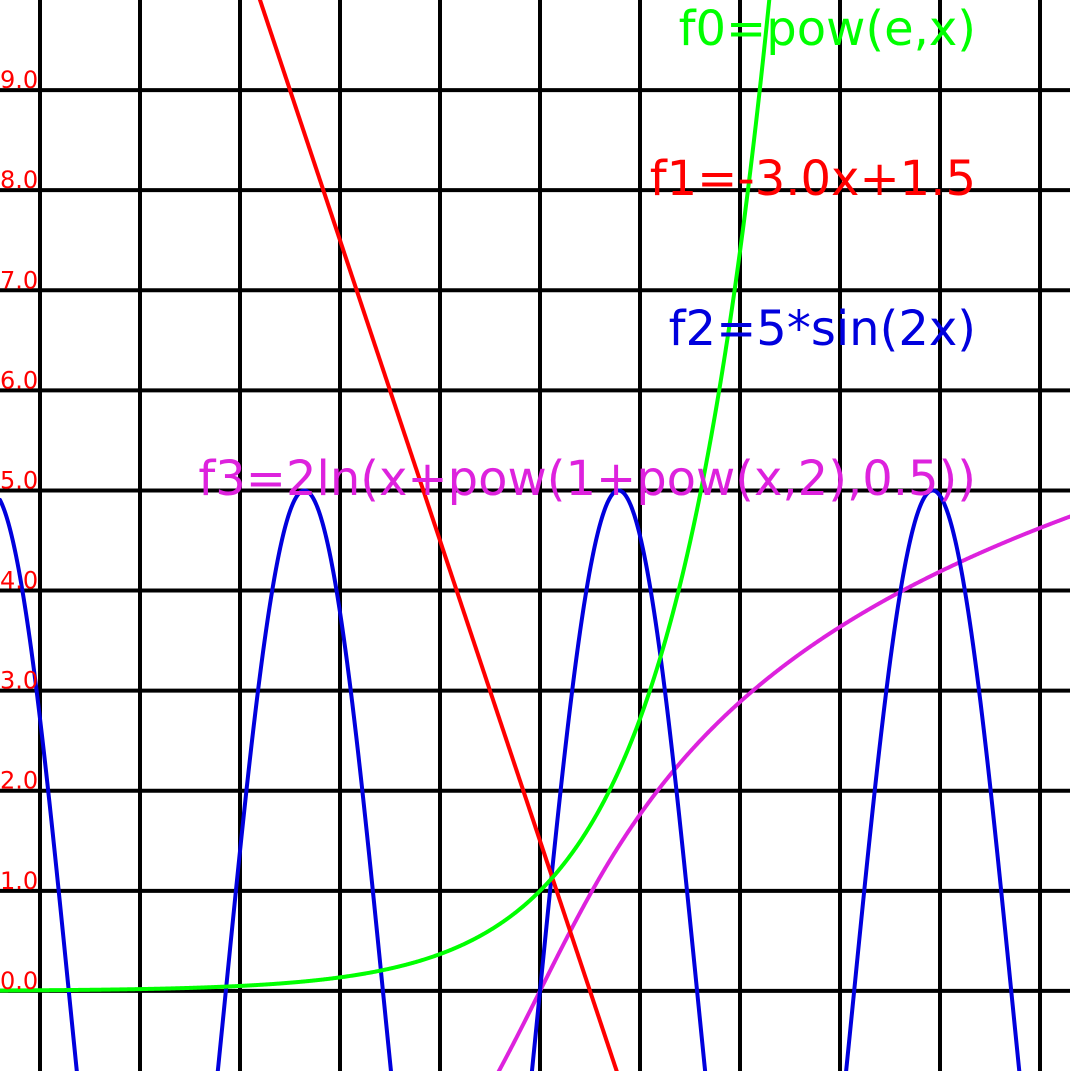  Describe the element at coordinates (19, 981) in the screenshot. I see `y-tick-label: 0.0` at that location.